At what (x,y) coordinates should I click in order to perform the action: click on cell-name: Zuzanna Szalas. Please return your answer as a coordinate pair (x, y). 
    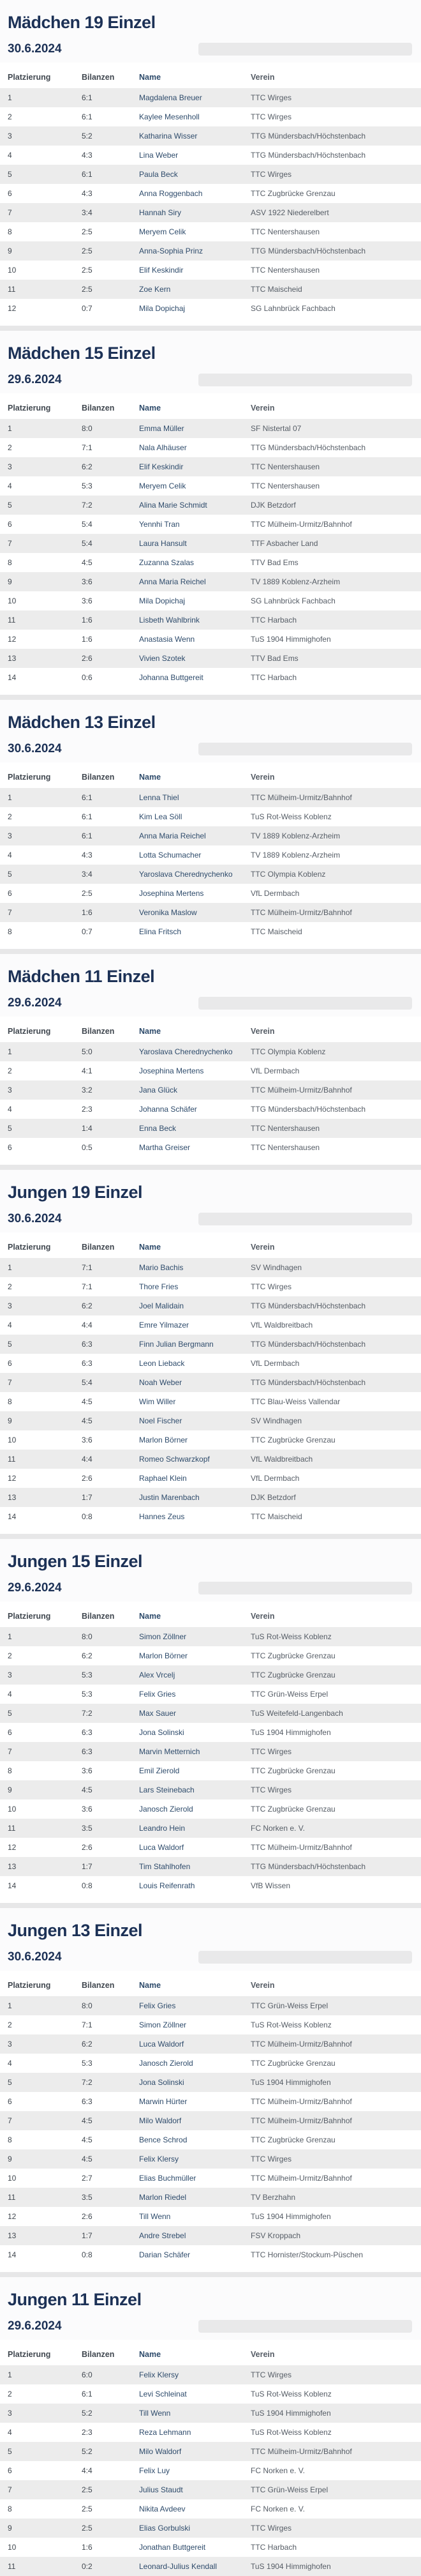
    Looking at the image, I should click on (167, 563).